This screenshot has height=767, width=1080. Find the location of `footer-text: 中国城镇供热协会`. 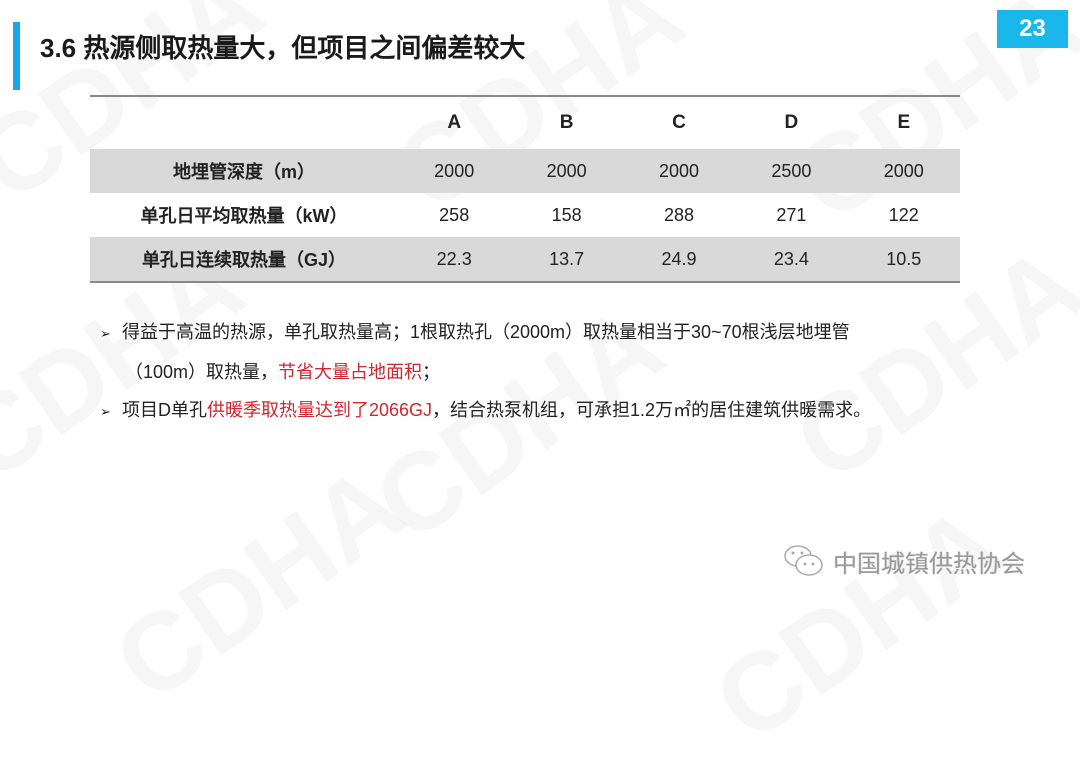

footer-text: 中国城镇供热协会 is located at coordinates (929, 564).